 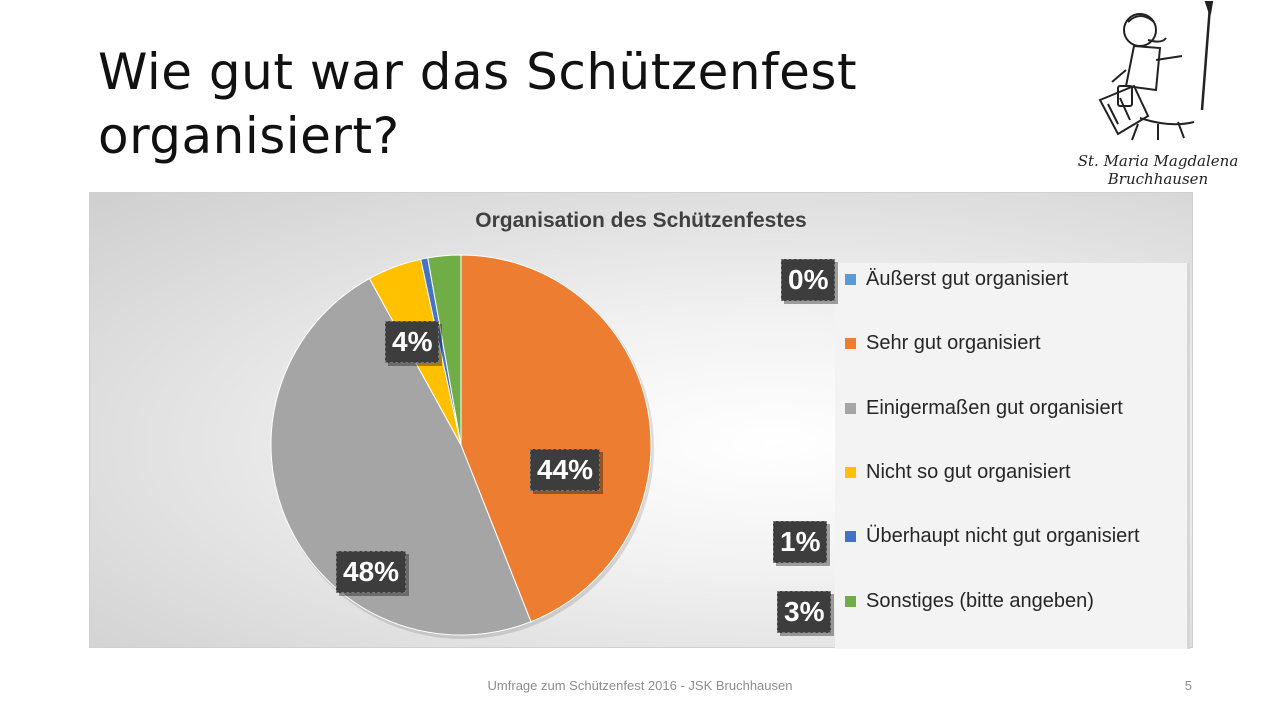 I want to click on pie-data-label: 44%, so click(x=565, y=470).